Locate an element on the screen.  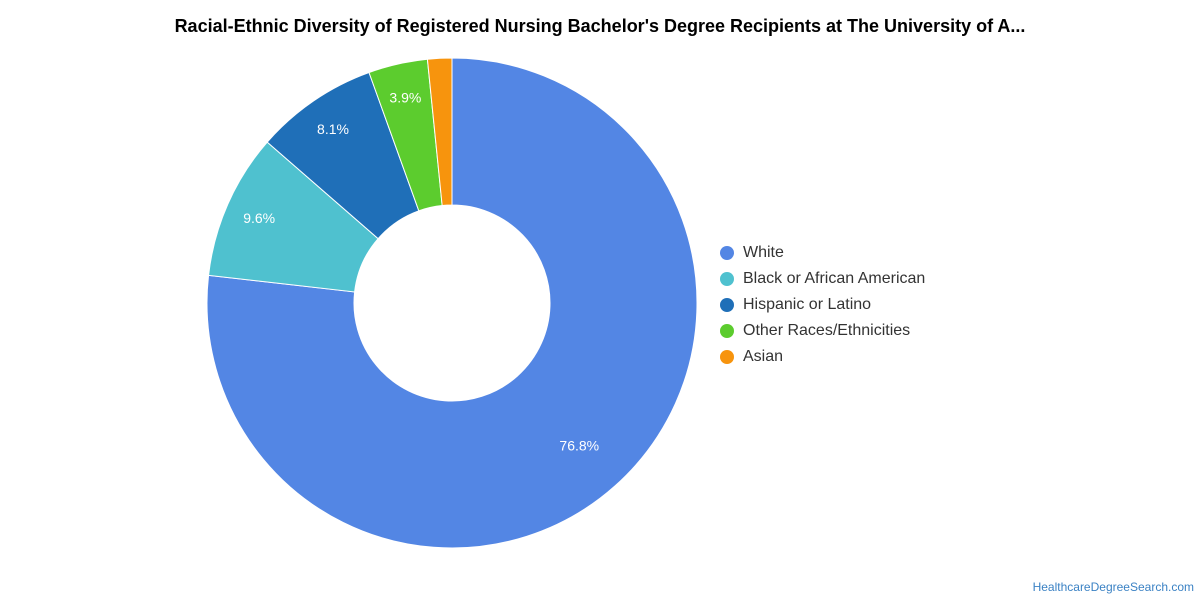
legend-label: Asian is located at coordinates (763, 356).